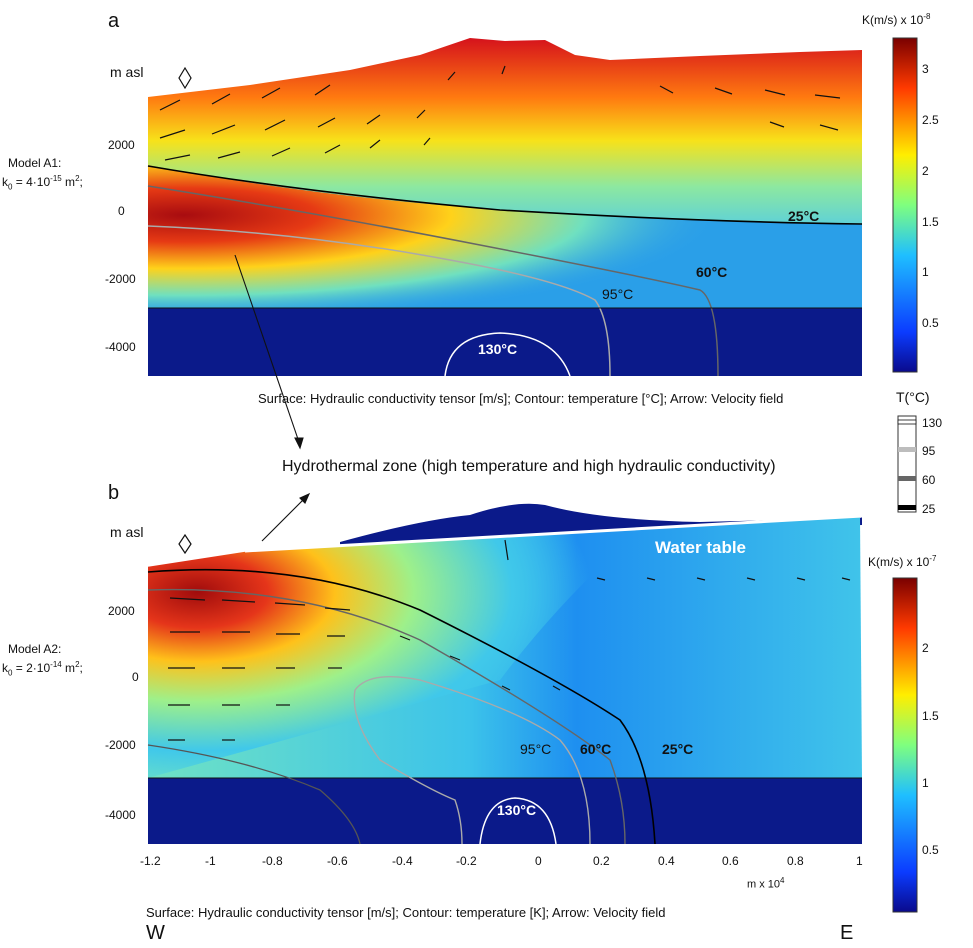 The width and height of the screenshot is (973, 948). What do you see at coordinates (930, 120) in the screenshot?
I see `panel-a-cbtick: 2.5` at bounding box center [930, 120].